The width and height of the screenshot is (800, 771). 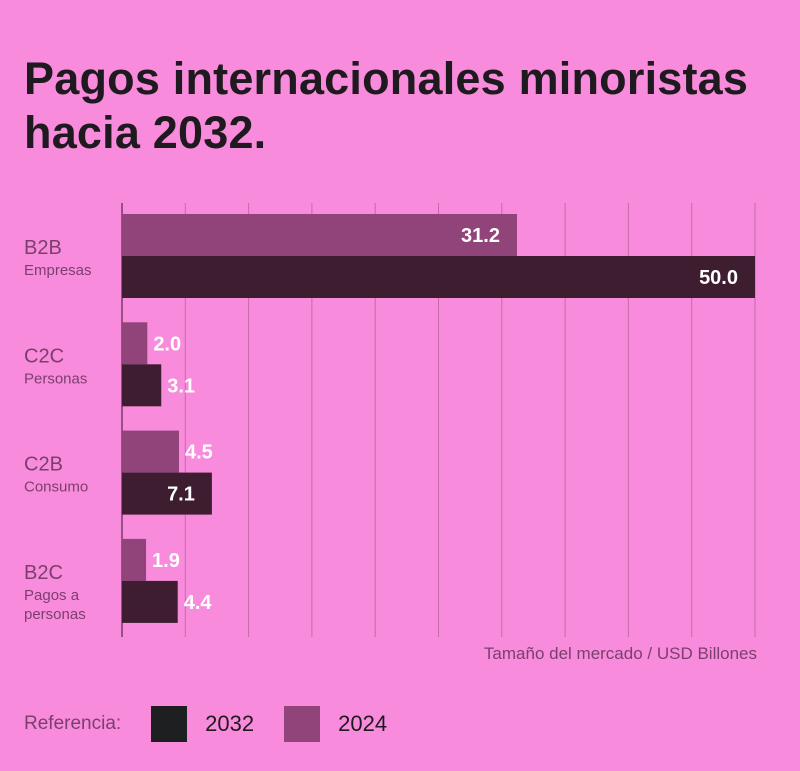 I want to click on legend: Referencia: 2032 2024, so click(x=220, y=724).